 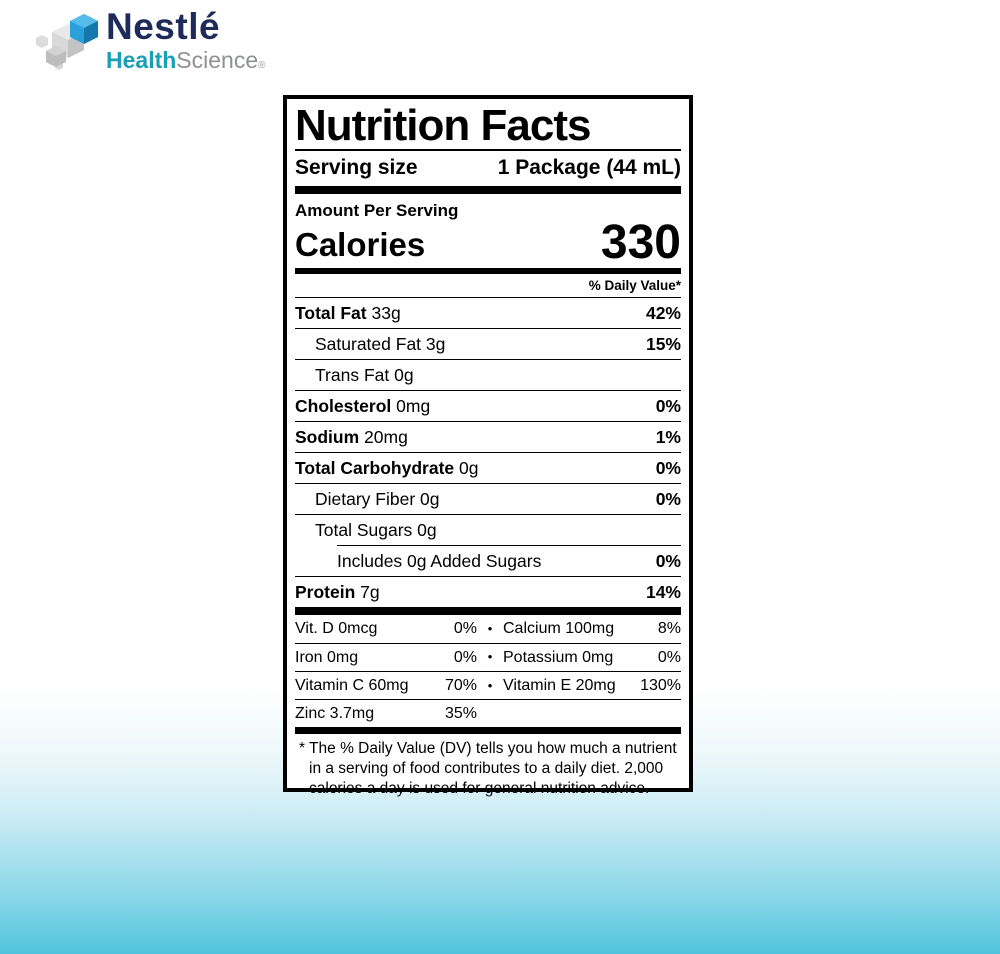 I want to click on brand-text: Nestlé HealthScience®, so click(x=186, y=39).